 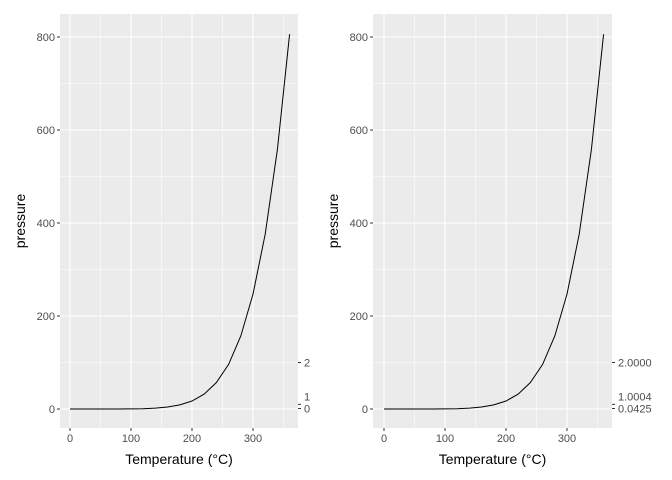 I want to click on secondary-y-tick-label: 2.0000, so click(x=635, y=364).